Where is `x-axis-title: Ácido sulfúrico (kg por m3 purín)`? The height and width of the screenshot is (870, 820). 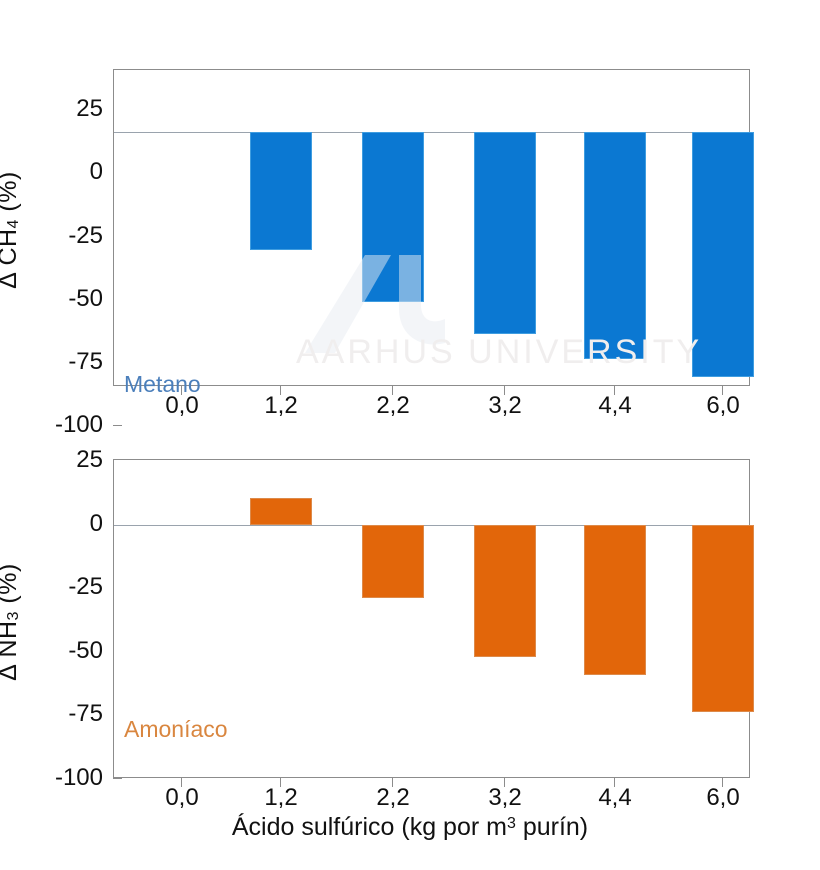 x-axis-title: Ácido sulfúrico (kg por m3 purín) is located at coordinates (410, 827).